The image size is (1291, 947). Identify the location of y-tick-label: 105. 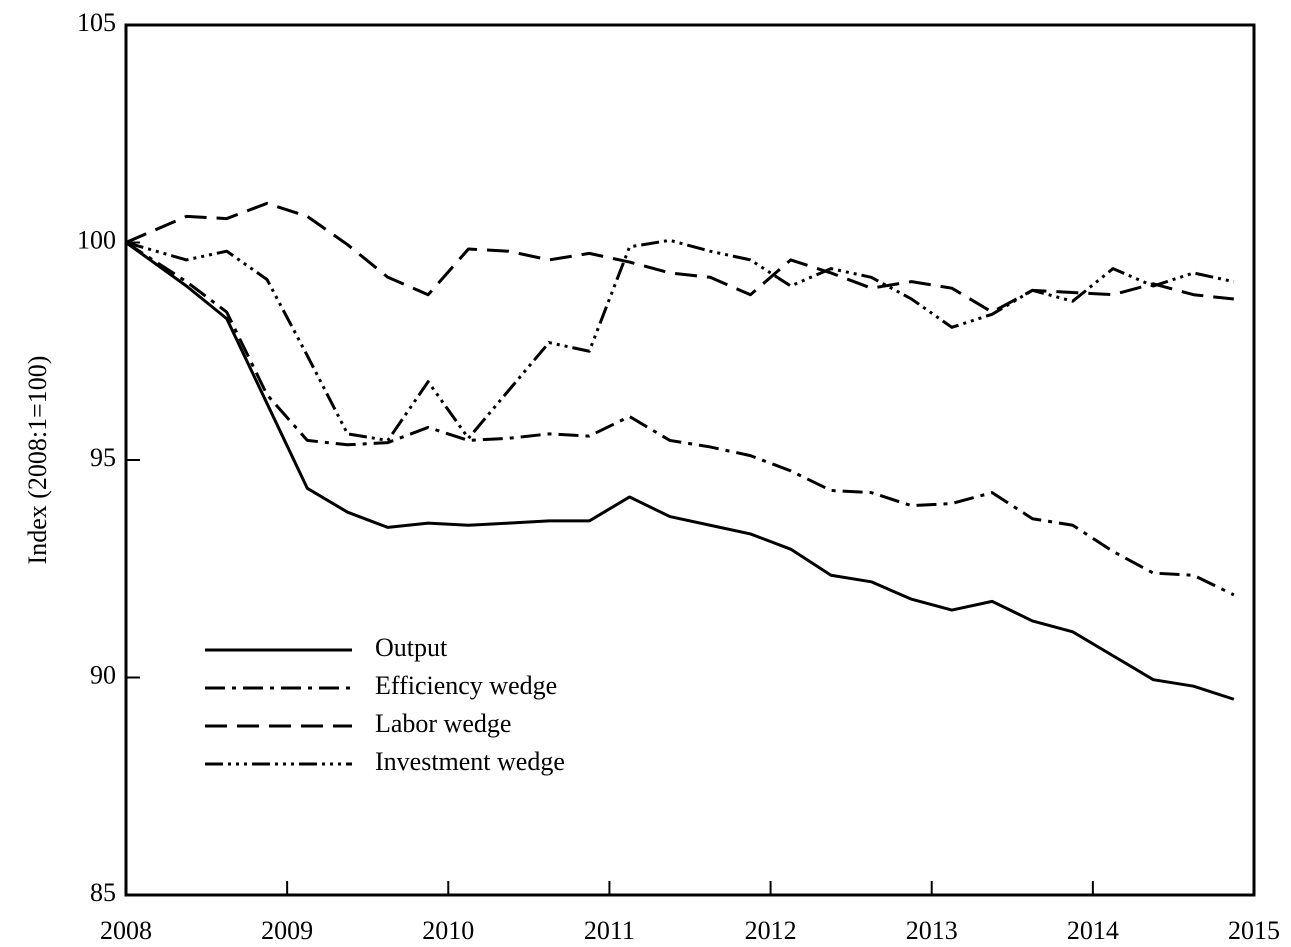
(96, 22).